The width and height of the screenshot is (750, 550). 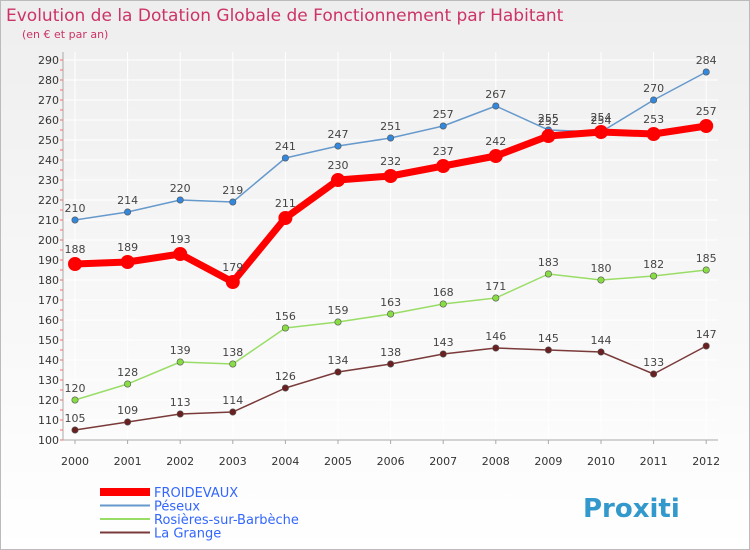 What do you see at coordinates (601, 117) in the screenshot?
I see `data-label: 254` at bounding box center [601, 117].